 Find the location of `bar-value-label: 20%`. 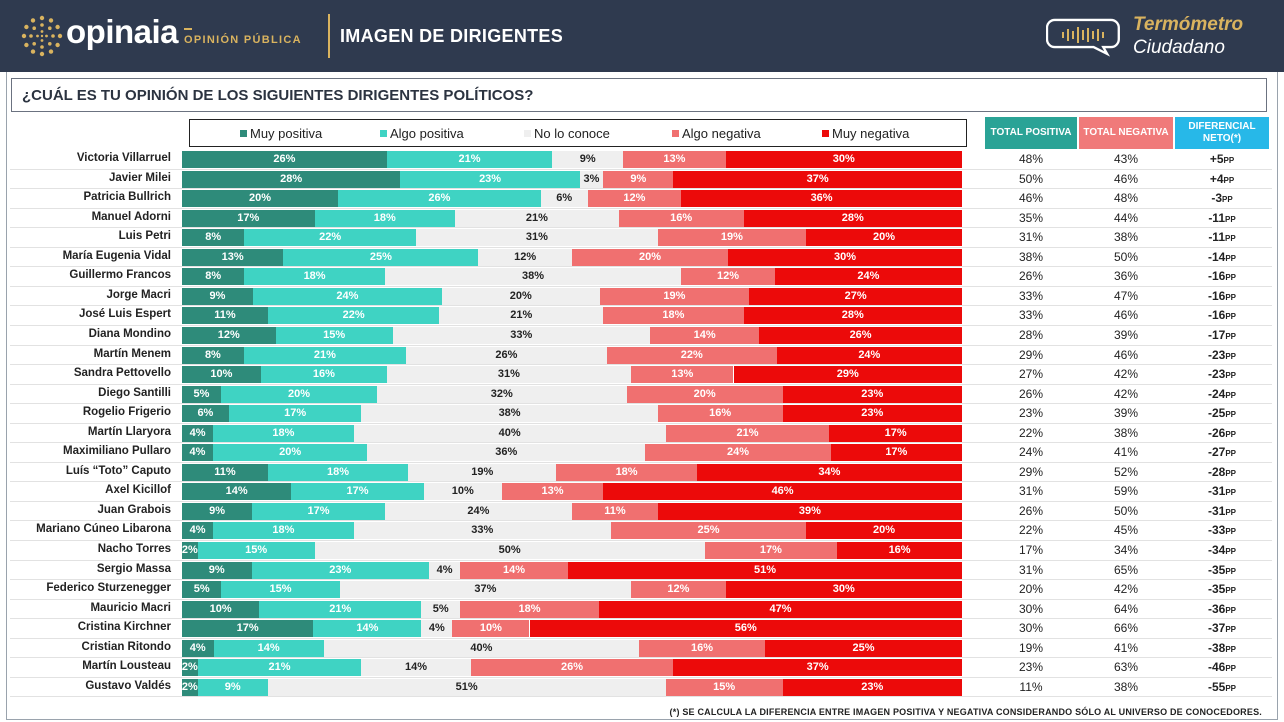

bar-value-label: 20% is located at coordinates (290, 452).